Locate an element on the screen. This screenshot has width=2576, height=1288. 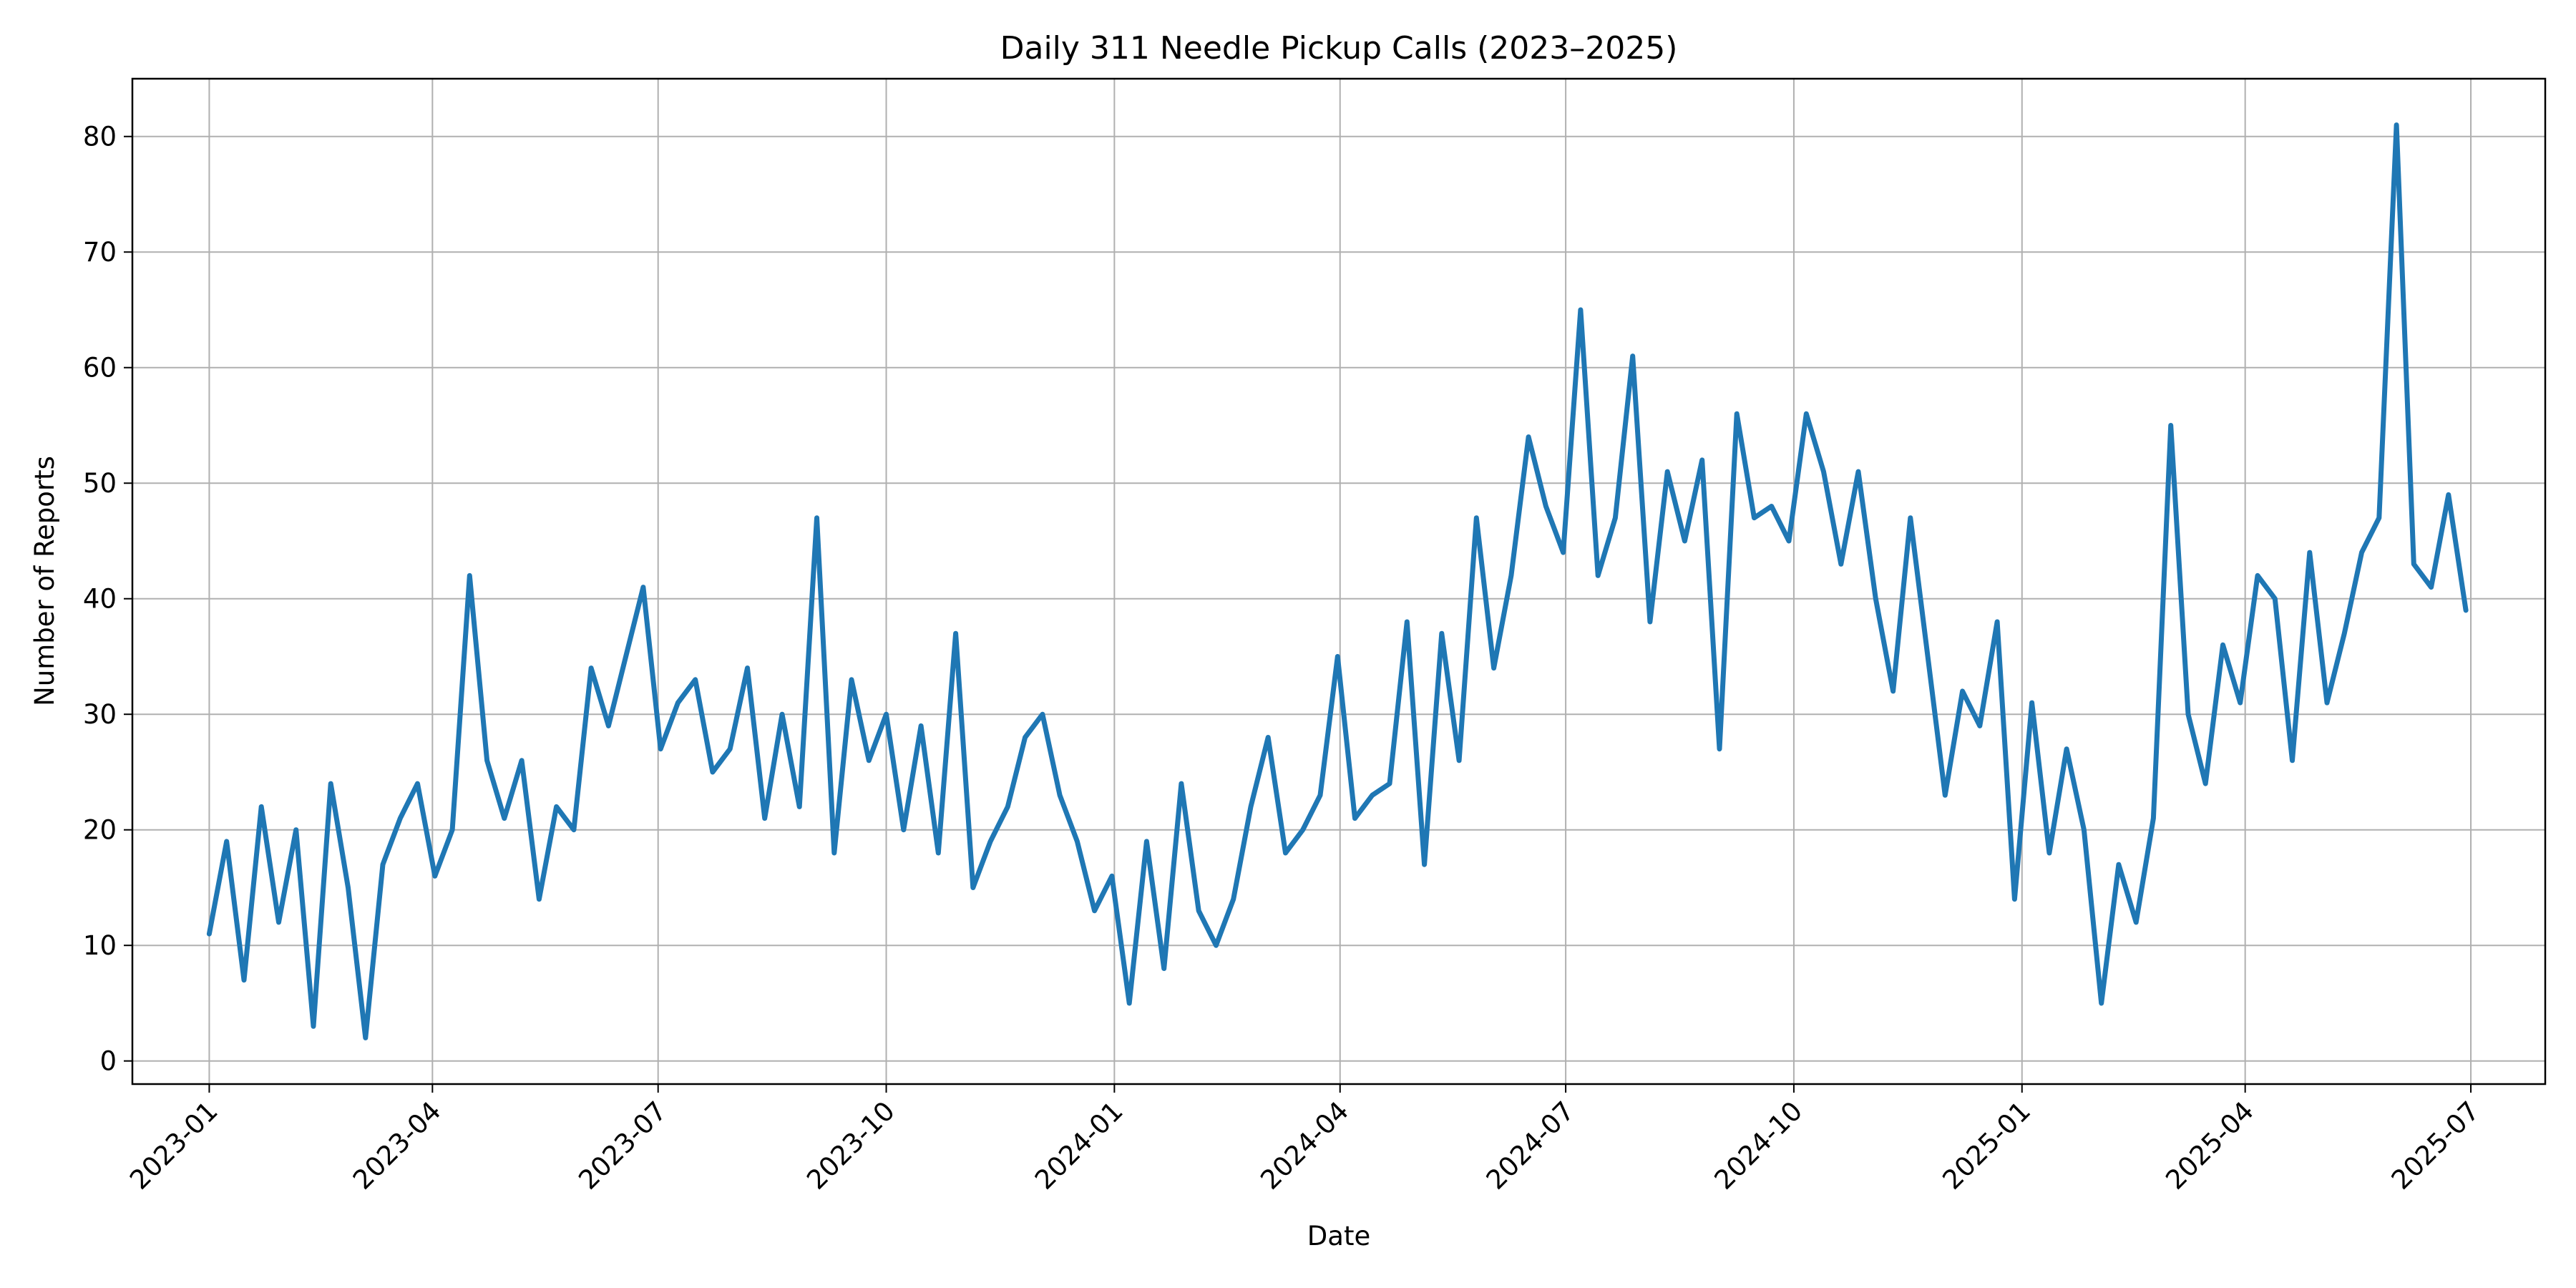
y-tick-label: 40 is located at coordinates (100, 599).